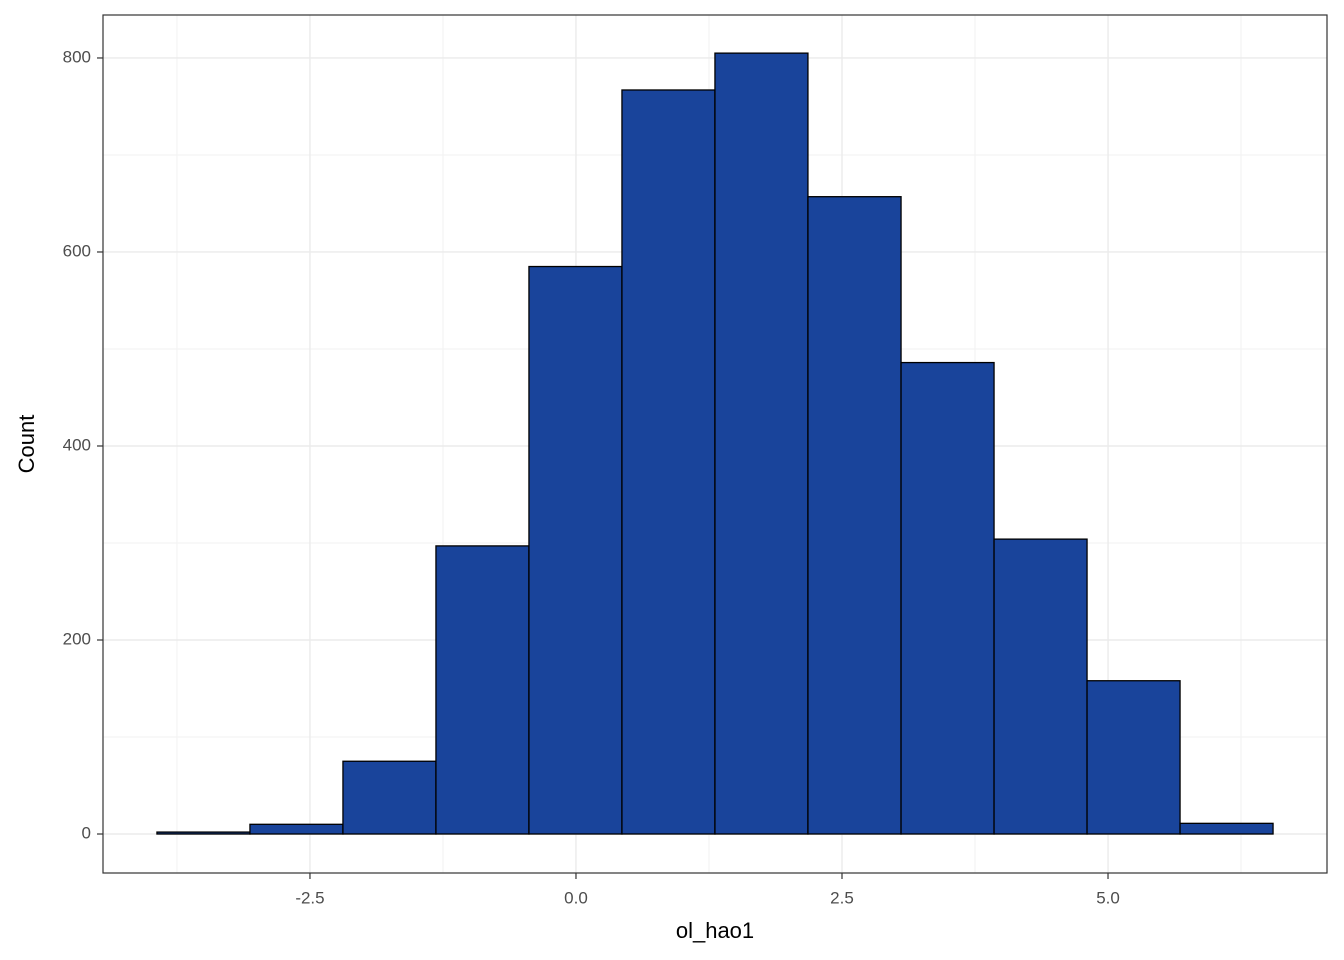 Image resolution: width=1344 pixels, height=960 pixels. Describe the element at coordinates (26, 444) in the screenshot. I see `y-axis-title: Count` at that location.